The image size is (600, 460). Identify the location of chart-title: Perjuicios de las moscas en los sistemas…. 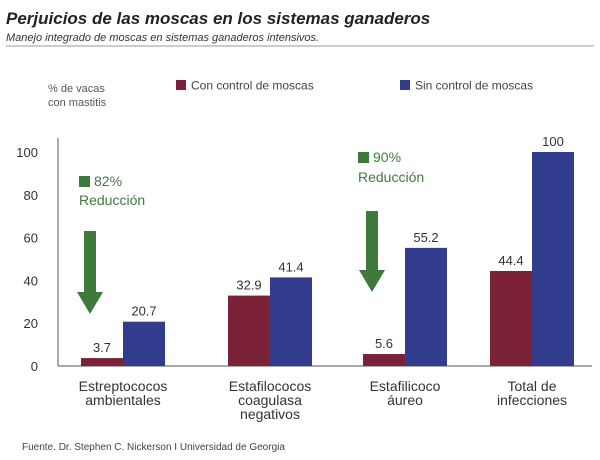
(218, 18).